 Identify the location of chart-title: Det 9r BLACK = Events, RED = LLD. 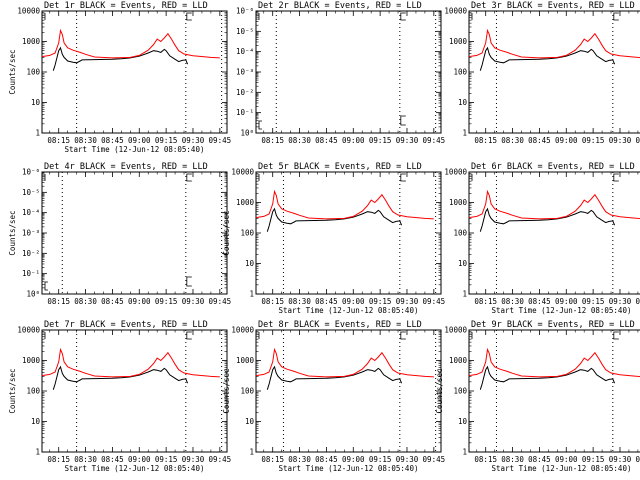
(553, 325).